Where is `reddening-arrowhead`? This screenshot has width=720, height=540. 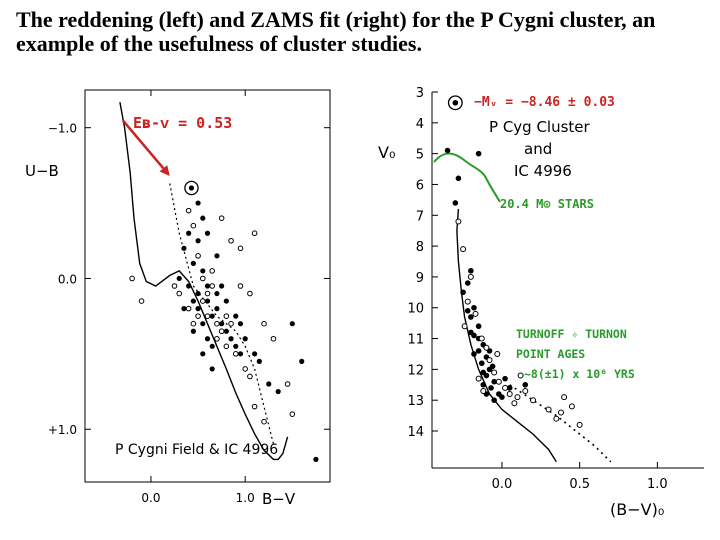
reddening-arrowhead is located at coordinates (164, 170).